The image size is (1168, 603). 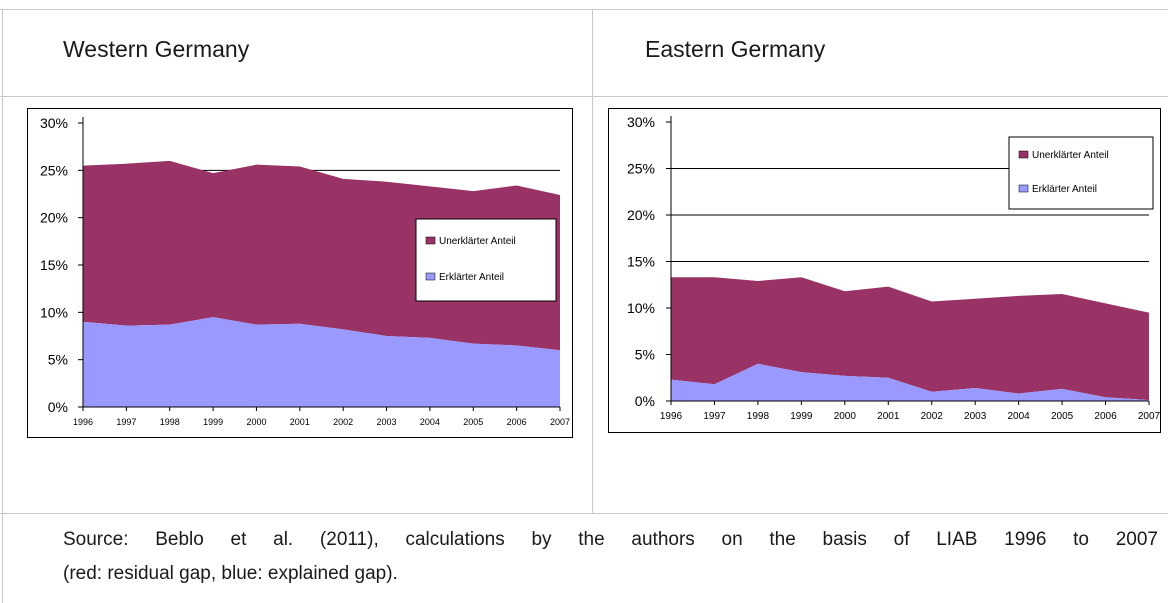 What do you see at coordinates (170, 422) in the screenshot?
I see `xtick-label-west-2: 1998` at bounding box center [170, 422].